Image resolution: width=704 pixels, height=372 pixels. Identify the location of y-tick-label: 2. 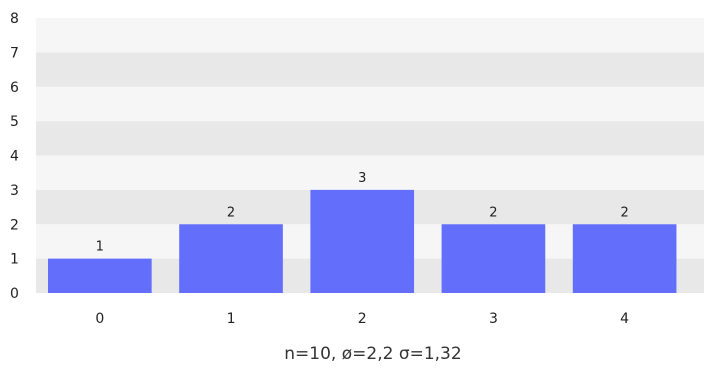
(14, 225).